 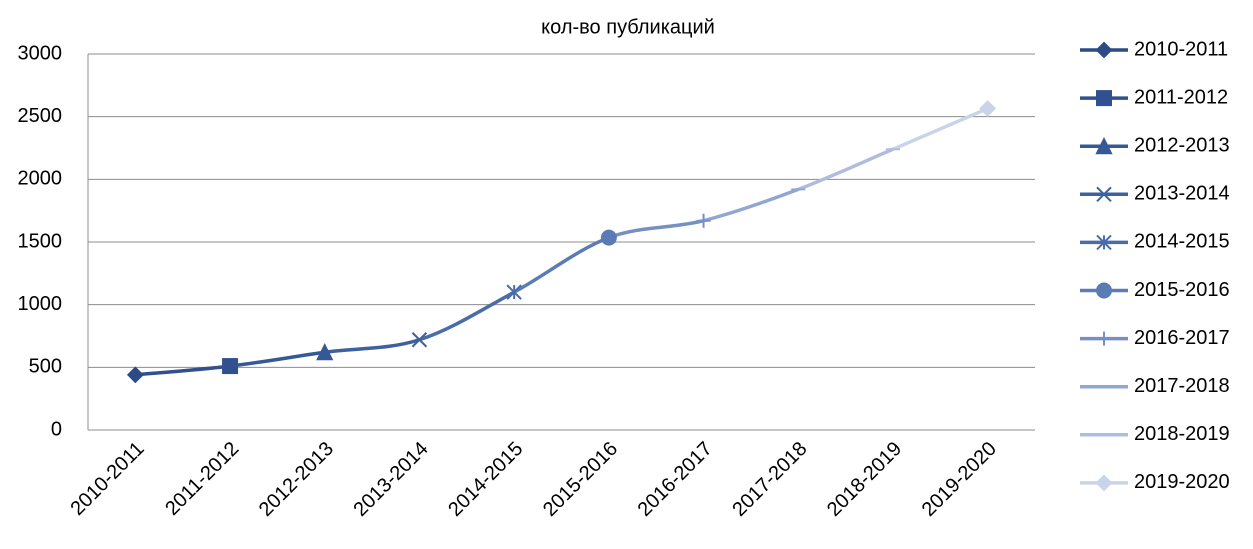 I want to click on x-tick-label: 2019-2020, so click(x=959, y=479).